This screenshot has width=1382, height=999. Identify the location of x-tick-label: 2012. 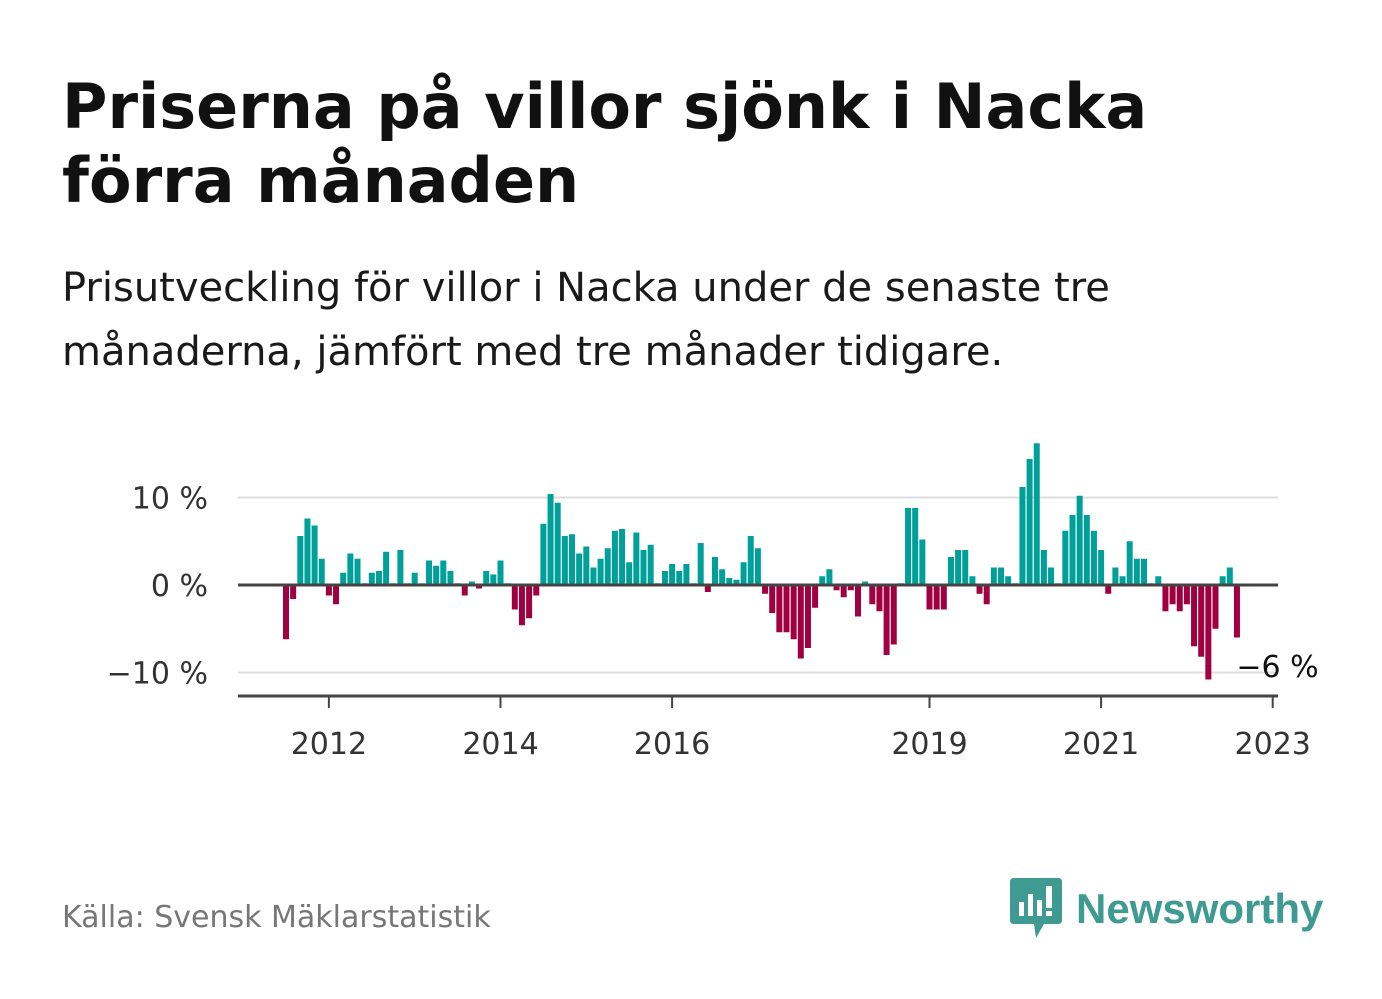
(329, 744).